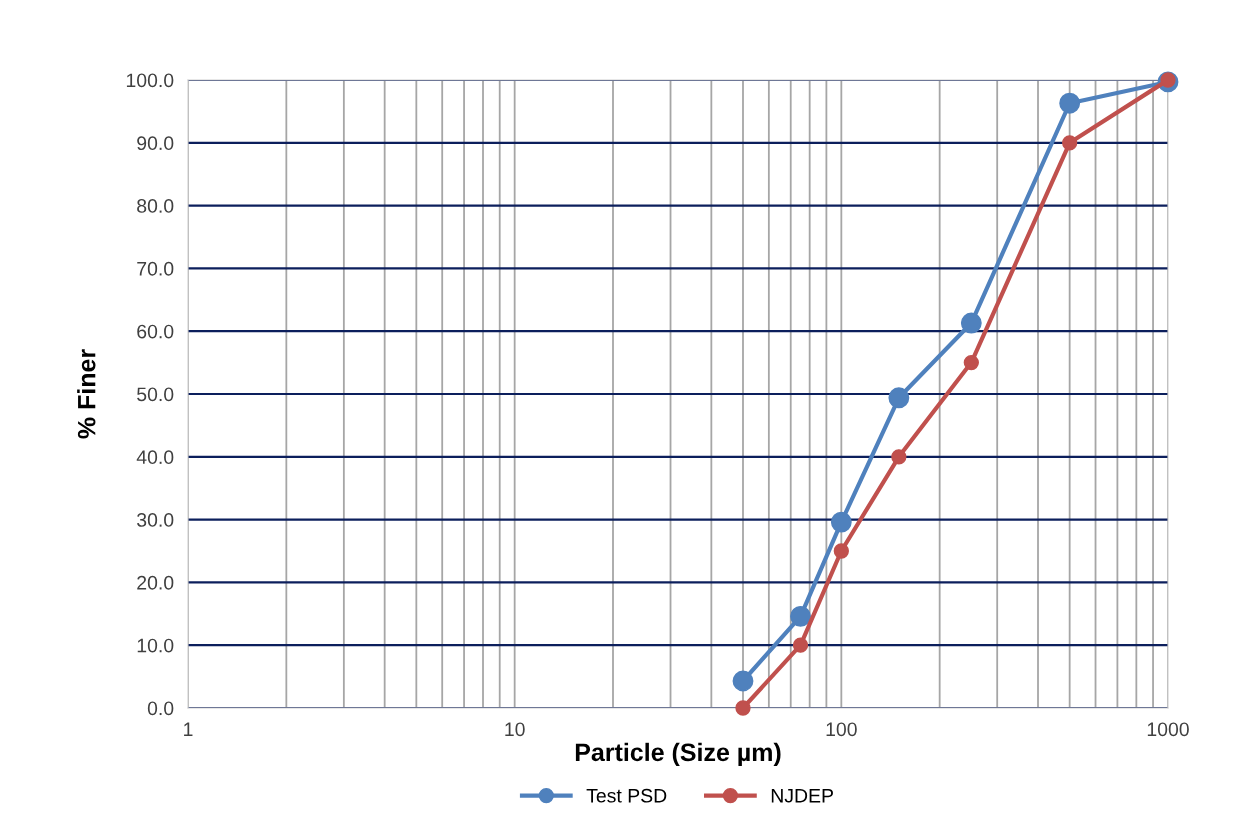 This screenshot has height=822, width=1246. I want to click on y-tick-label: 50.0, so click(155, 394).